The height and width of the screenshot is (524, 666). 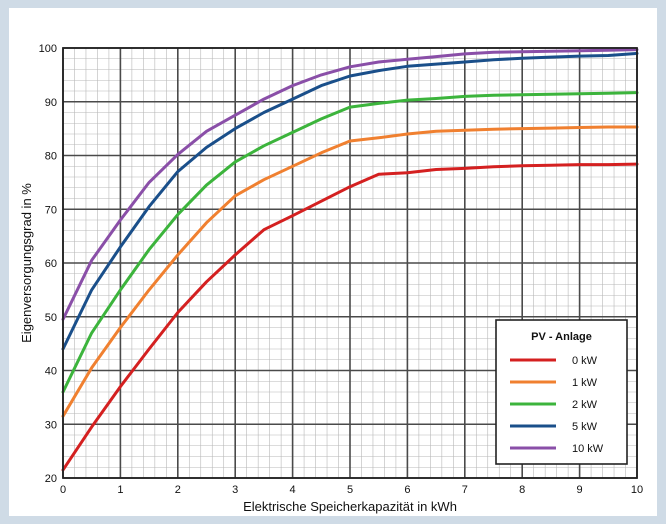 What do you see at coordinates (561, 337) in the screenshot?
I see `legend-title: PV - Anlage` at bounding box center [561, 337].